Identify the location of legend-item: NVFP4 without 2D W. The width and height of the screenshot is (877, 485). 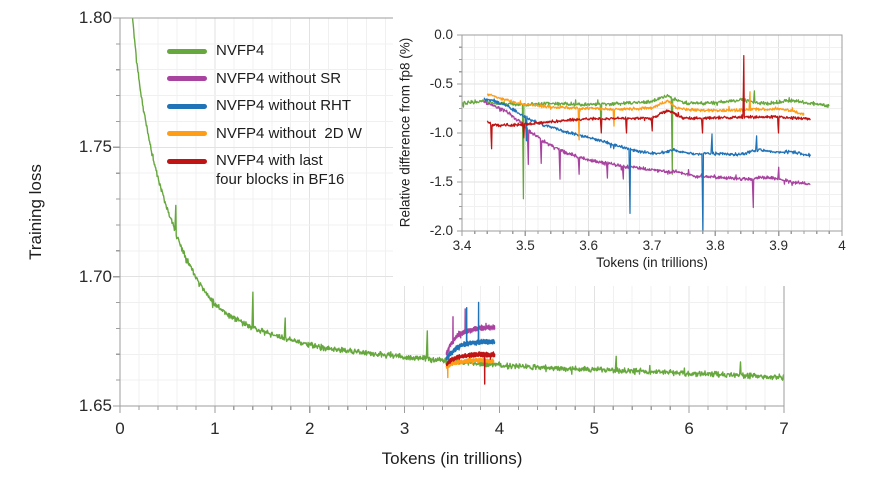
(264, 134).